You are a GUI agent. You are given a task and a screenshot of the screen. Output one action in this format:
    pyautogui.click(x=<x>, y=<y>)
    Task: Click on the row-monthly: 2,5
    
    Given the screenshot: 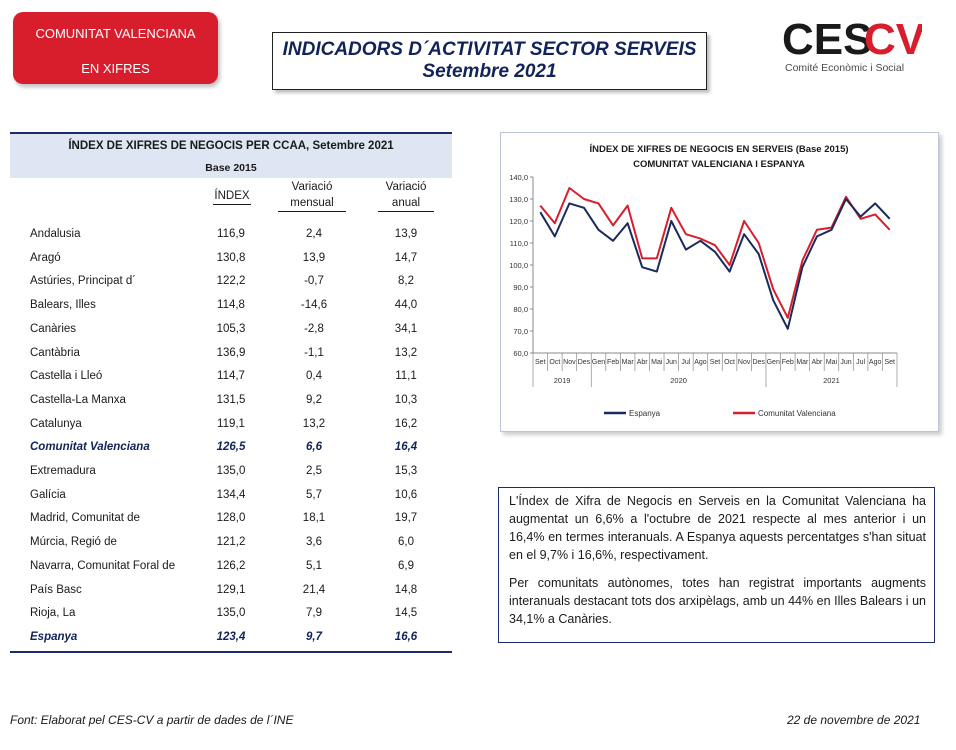 What is the action you would take?
    pyautogui.click(x=314, y=471)
    